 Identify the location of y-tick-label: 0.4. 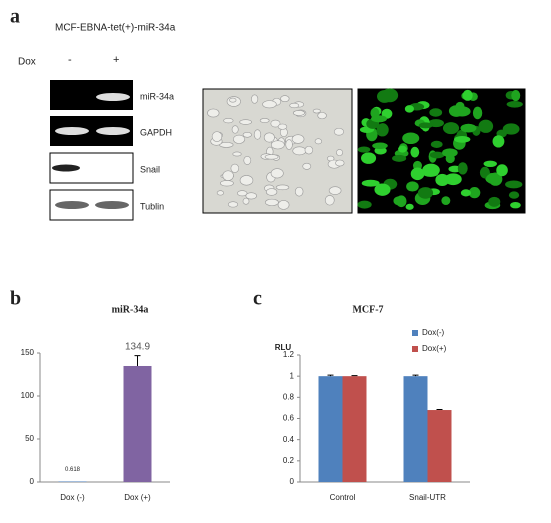
(289, 439).